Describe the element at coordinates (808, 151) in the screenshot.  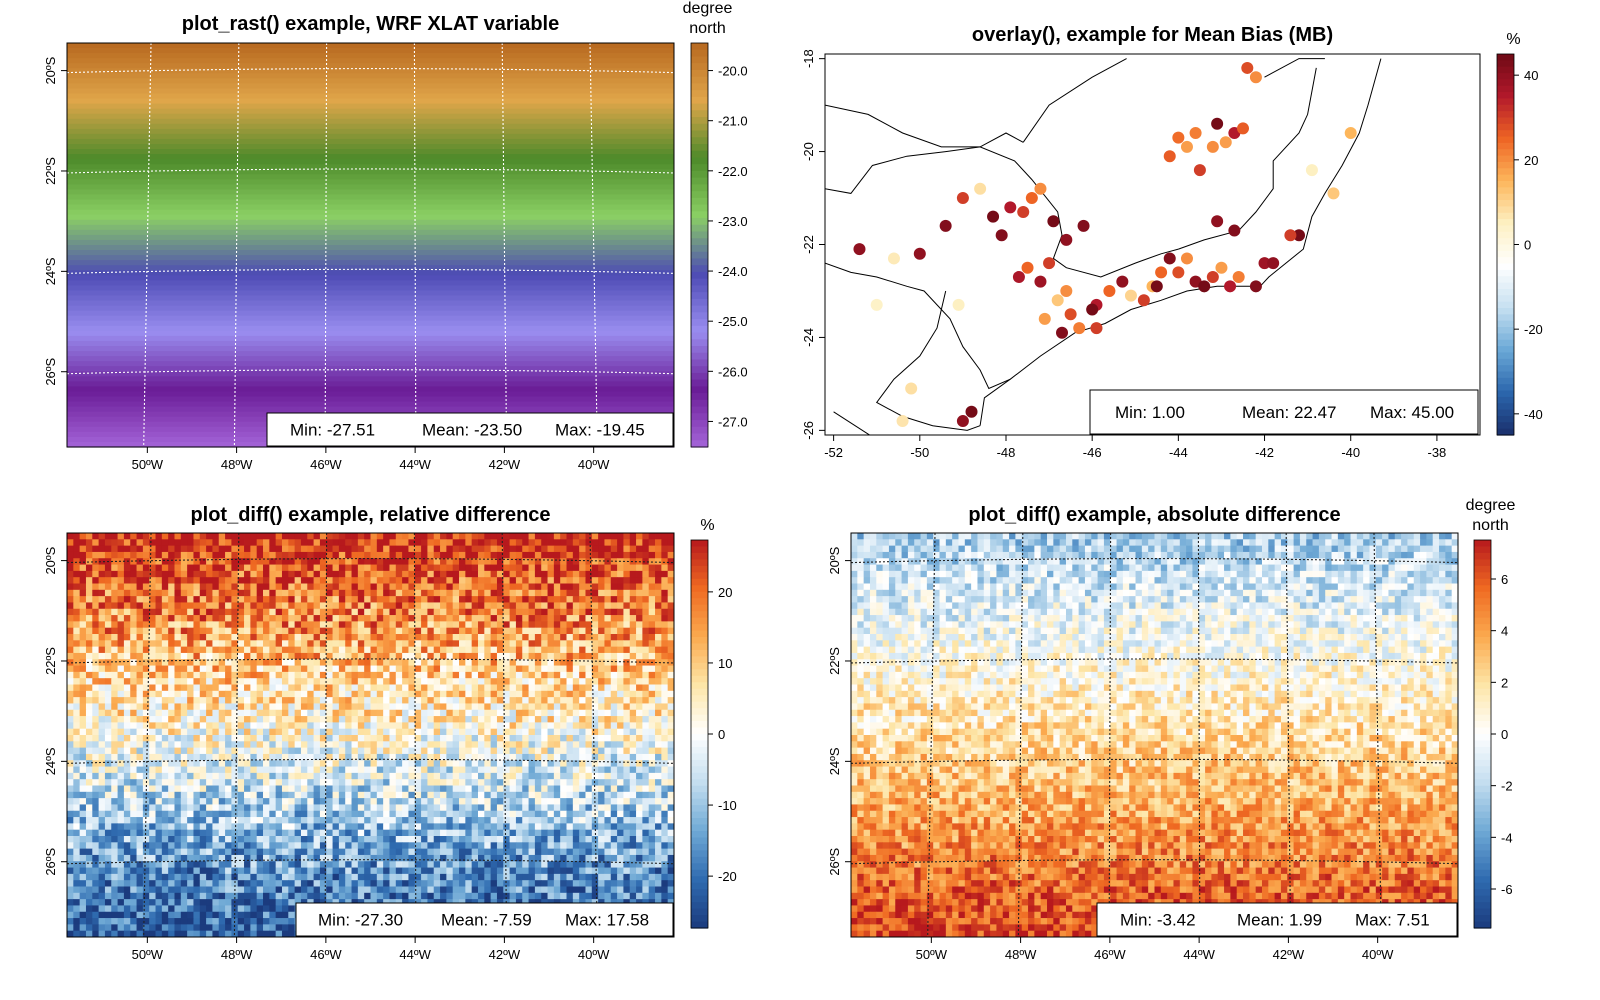
I see `y-tick-label: -20` at that location.